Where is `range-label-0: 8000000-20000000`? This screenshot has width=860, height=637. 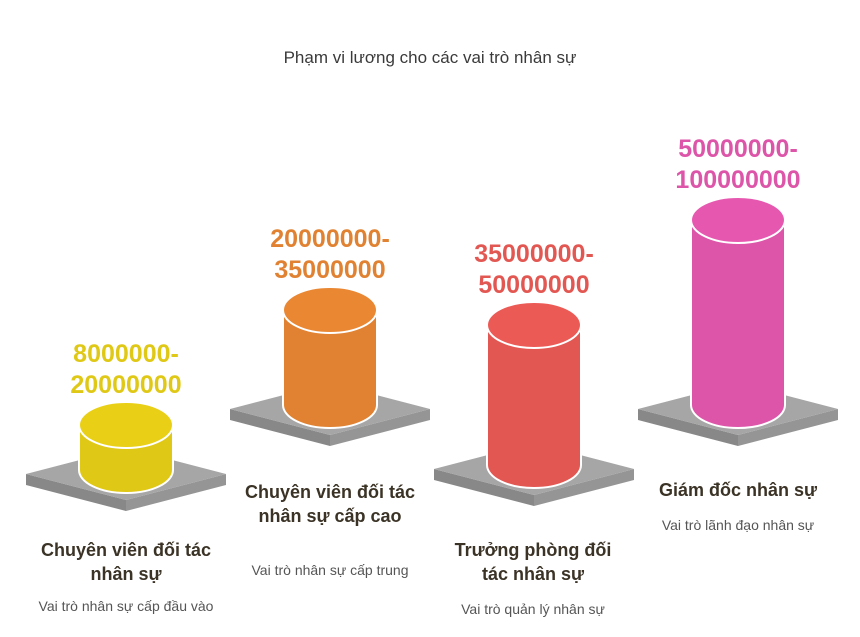
range-label-0: 8000000-20000000 is located at coordinates (125, 369).